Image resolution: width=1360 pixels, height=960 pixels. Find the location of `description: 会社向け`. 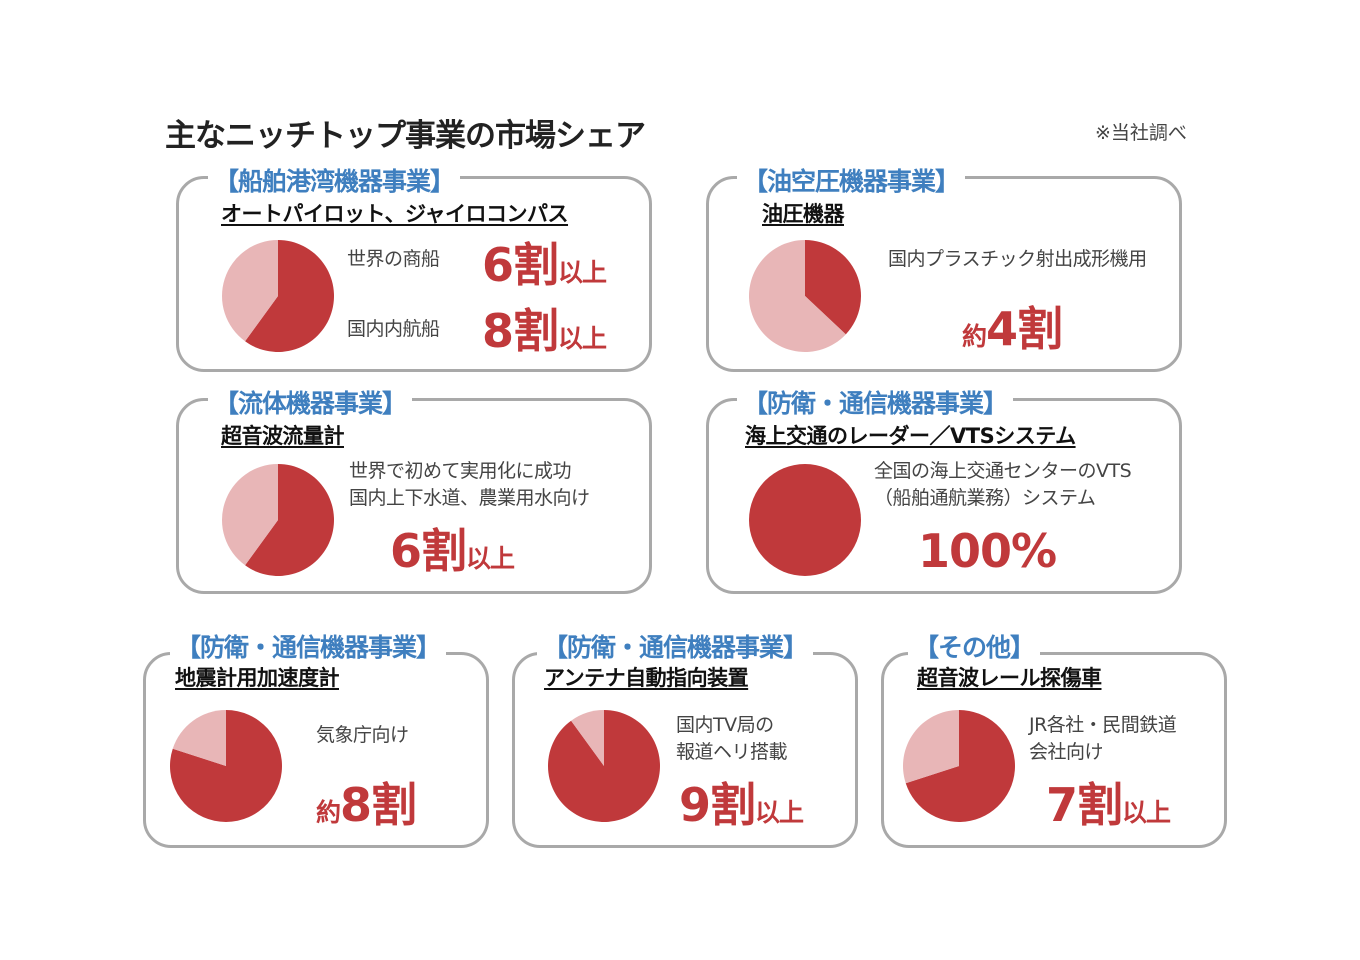

description: 会社向け is located at coordinates (1066, 752).